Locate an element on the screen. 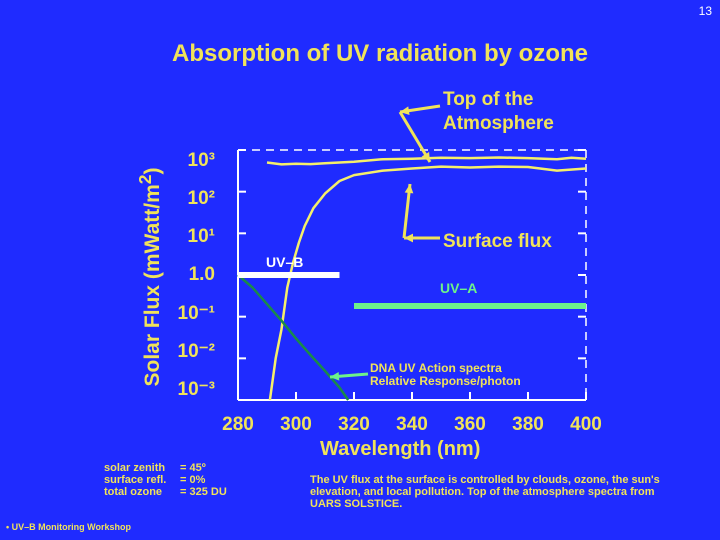  x-tick-label: 380 is located at coordinates (528, 424).